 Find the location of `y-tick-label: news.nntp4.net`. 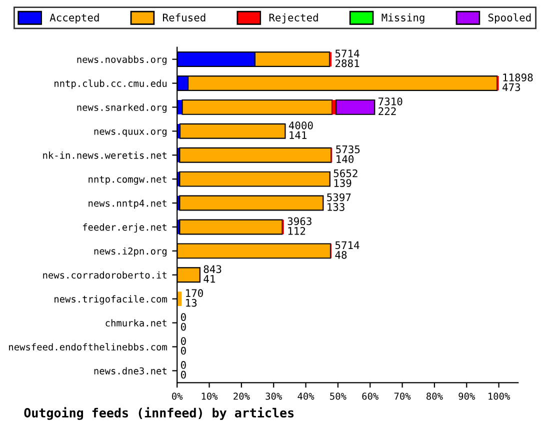

y-tick-label: news.nntp4.net is located at coordinates (127, 204).